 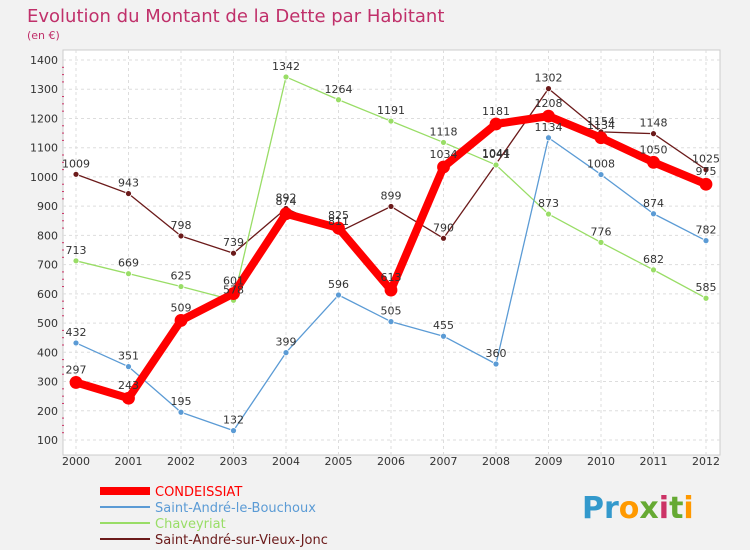 What do you see at coordinates (706, 171) in the screenshot?
I see `data-label: 975` at bounding box center [706, 171].